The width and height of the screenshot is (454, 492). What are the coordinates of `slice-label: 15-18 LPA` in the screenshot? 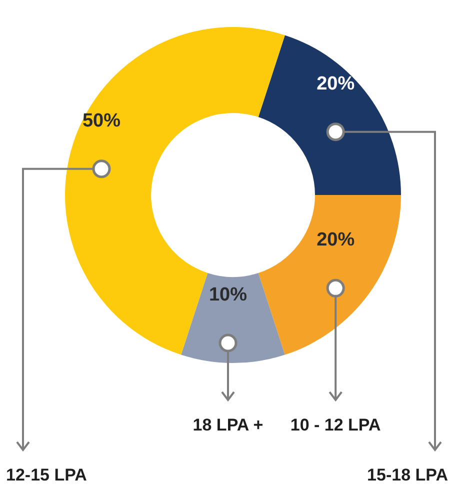 It's located at (407, 475).